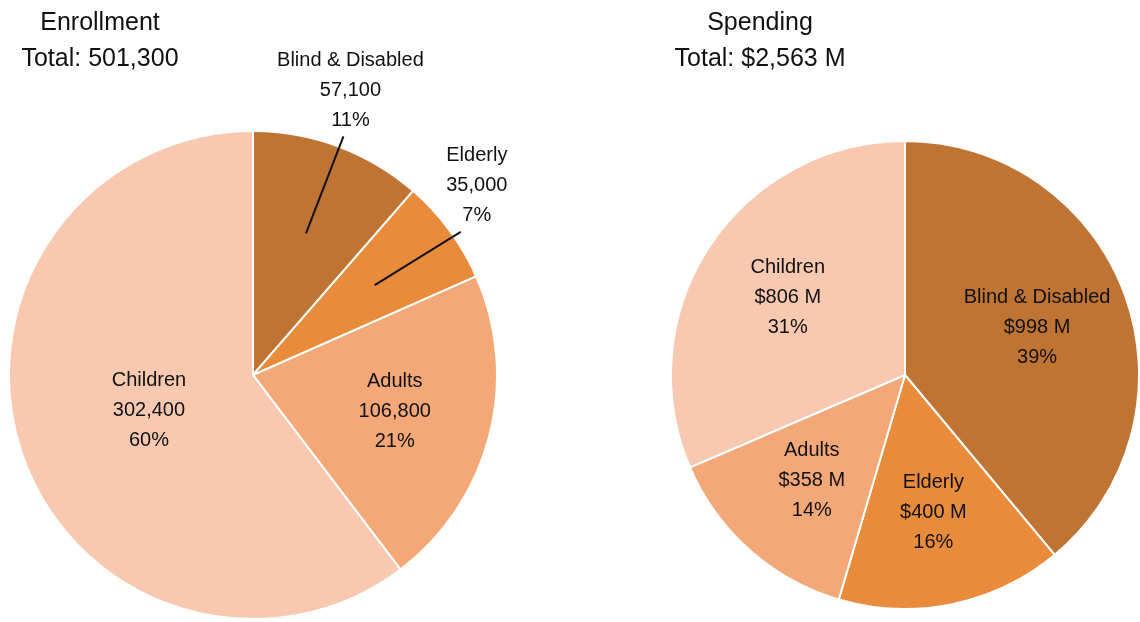 Image resolution: width=1140 pixels, height=622 pixels. What do you see at coordinates (812, 493) in the screenshot?
I see `data-label: $358 M 14%` at bounding box center [812, 493].